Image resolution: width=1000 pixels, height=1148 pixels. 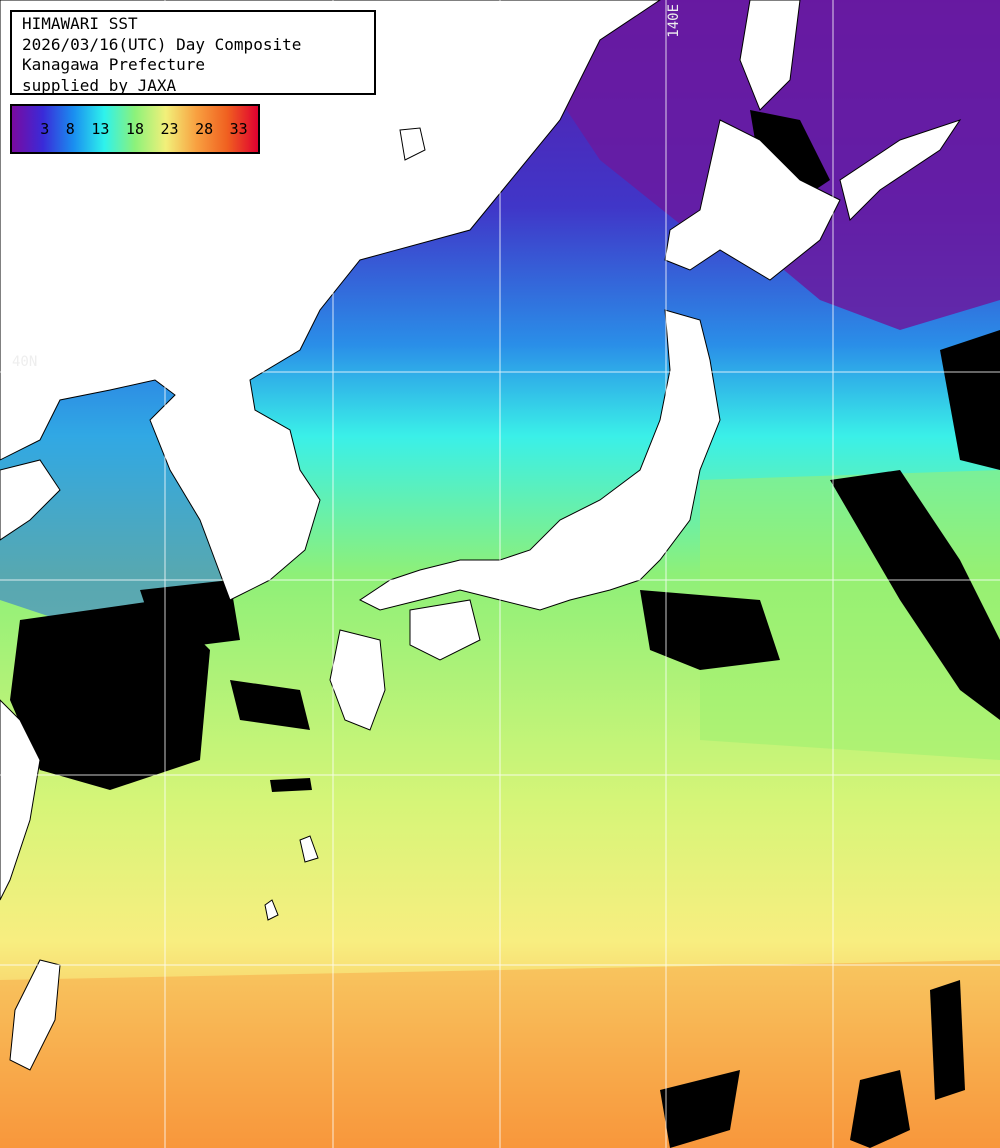 I want to click on island-b, so click(x=309, y=849).